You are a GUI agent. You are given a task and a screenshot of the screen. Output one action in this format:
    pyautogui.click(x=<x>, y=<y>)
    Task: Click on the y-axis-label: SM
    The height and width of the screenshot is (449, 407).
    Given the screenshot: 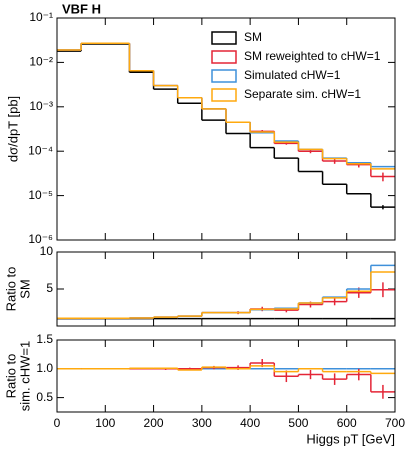 What is the action you would take?
    pyautogui.click(x=24, y=289)
    